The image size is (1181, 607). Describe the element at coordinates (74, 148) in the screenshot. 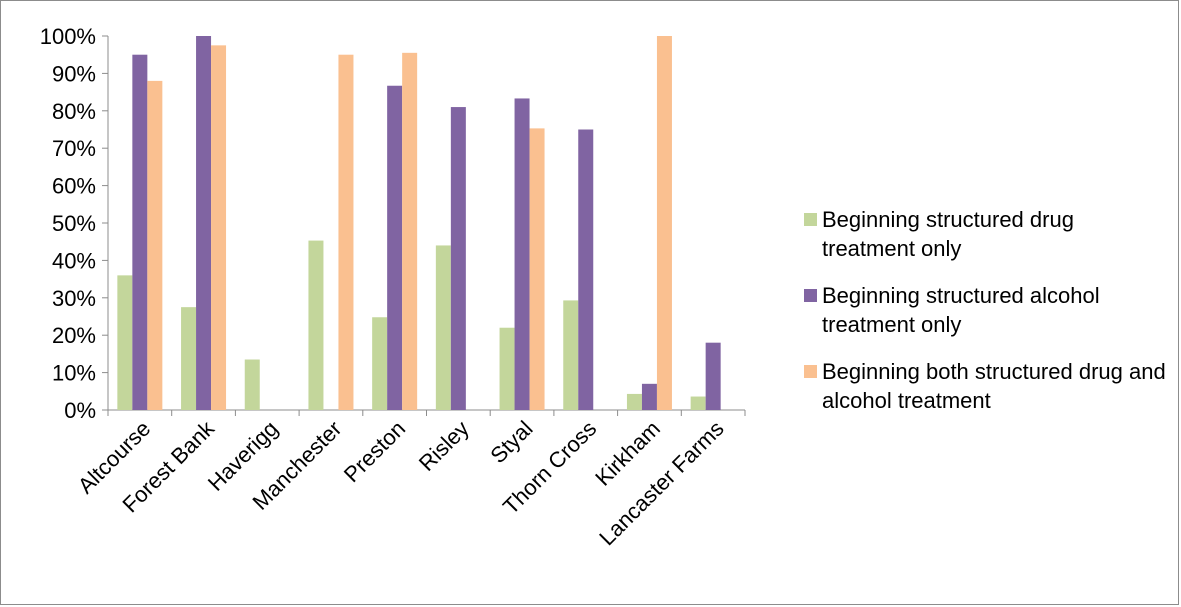

I see `y-tick-label: 70%` at that location.